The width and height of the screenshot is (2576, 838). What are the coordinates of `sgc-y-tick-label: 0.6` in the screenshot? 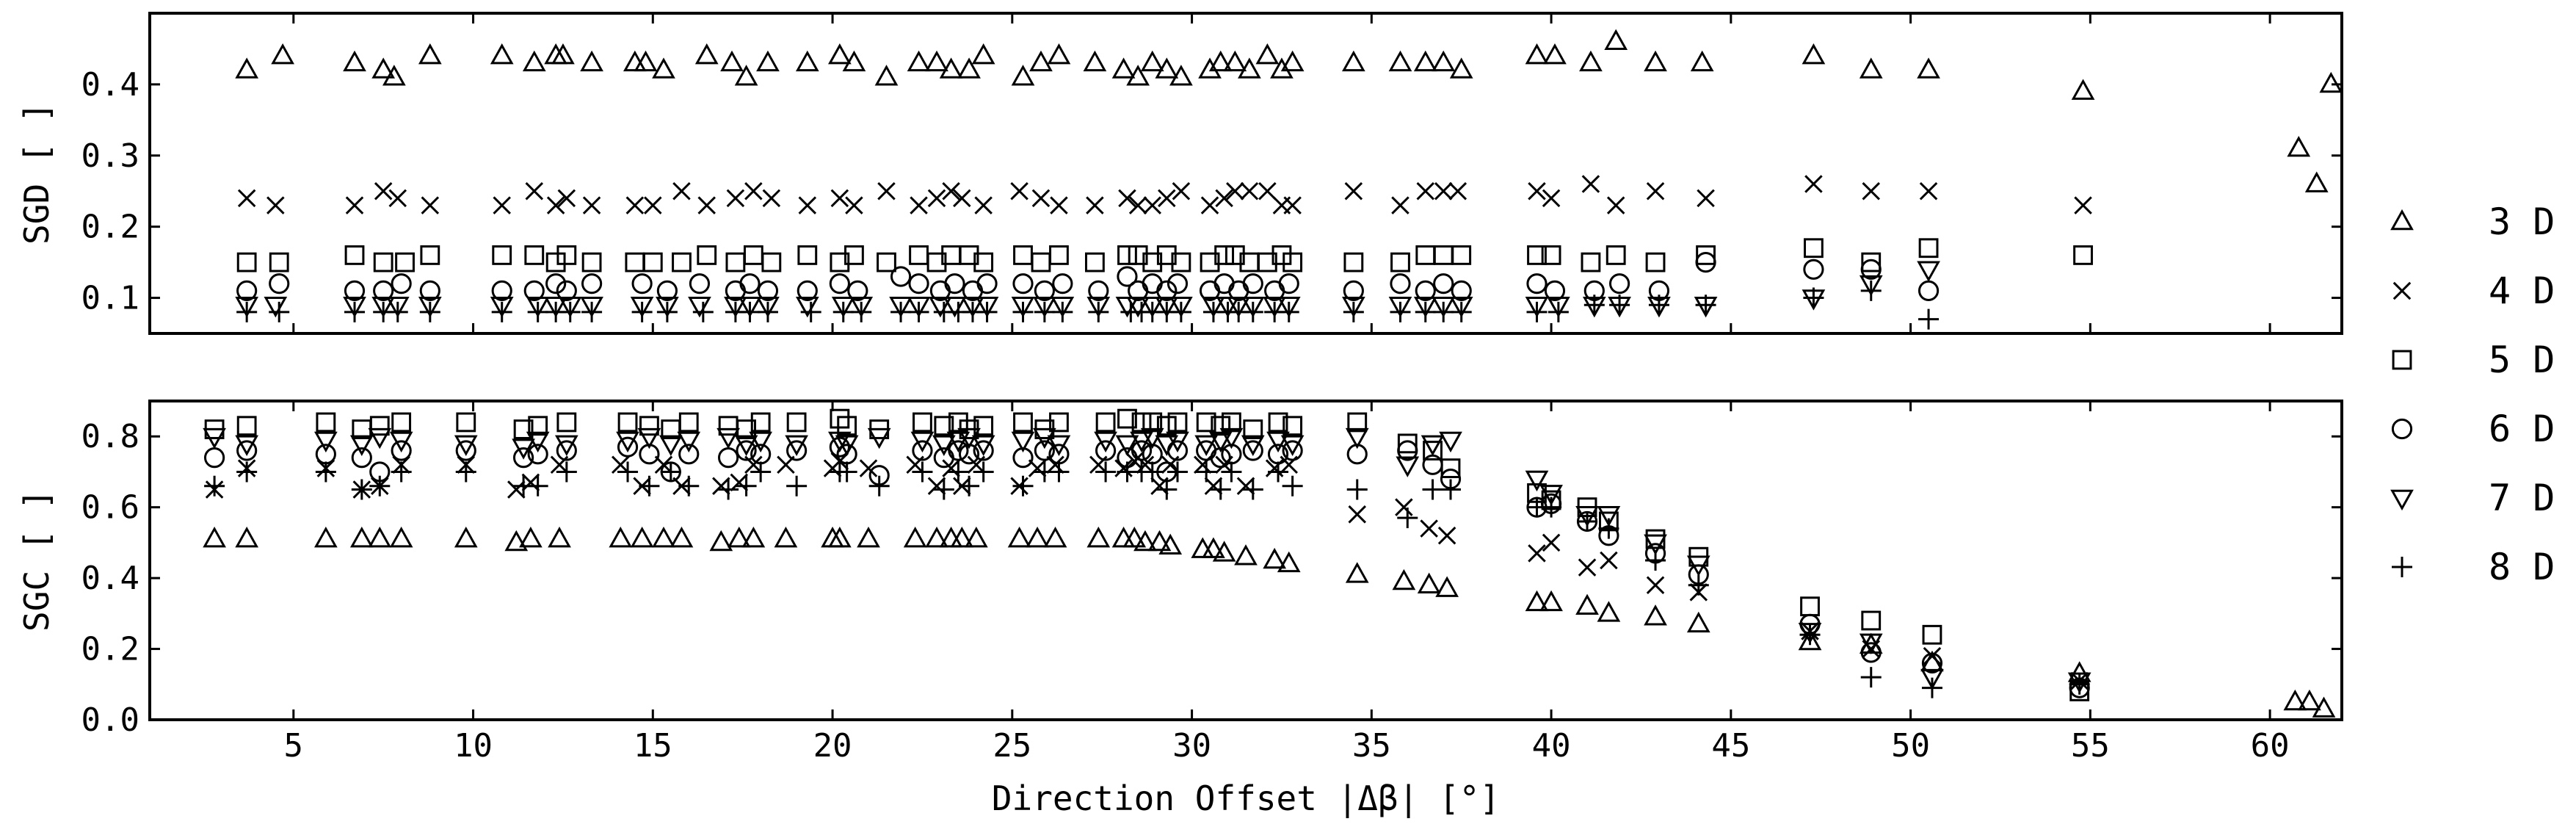 It's located at (110, 508).